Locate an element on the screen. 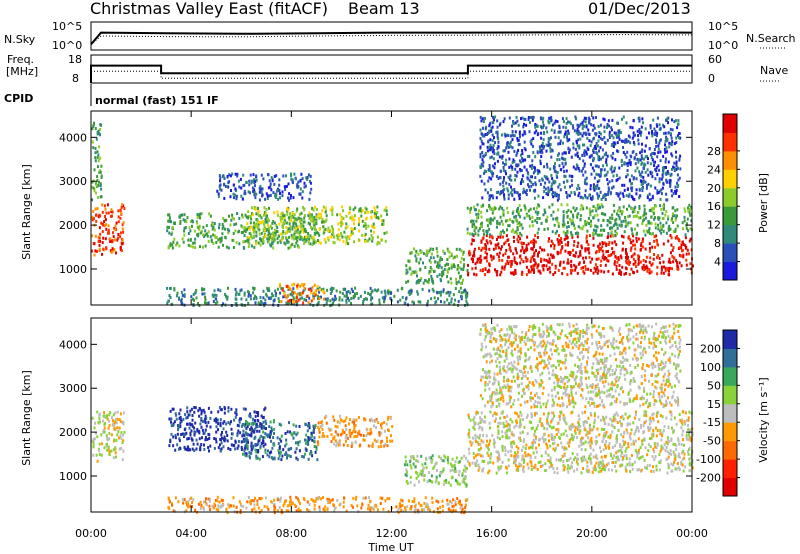 The image size is (800, 554). colorbar-tick-label: 12 is located at coordinates (714, 225).